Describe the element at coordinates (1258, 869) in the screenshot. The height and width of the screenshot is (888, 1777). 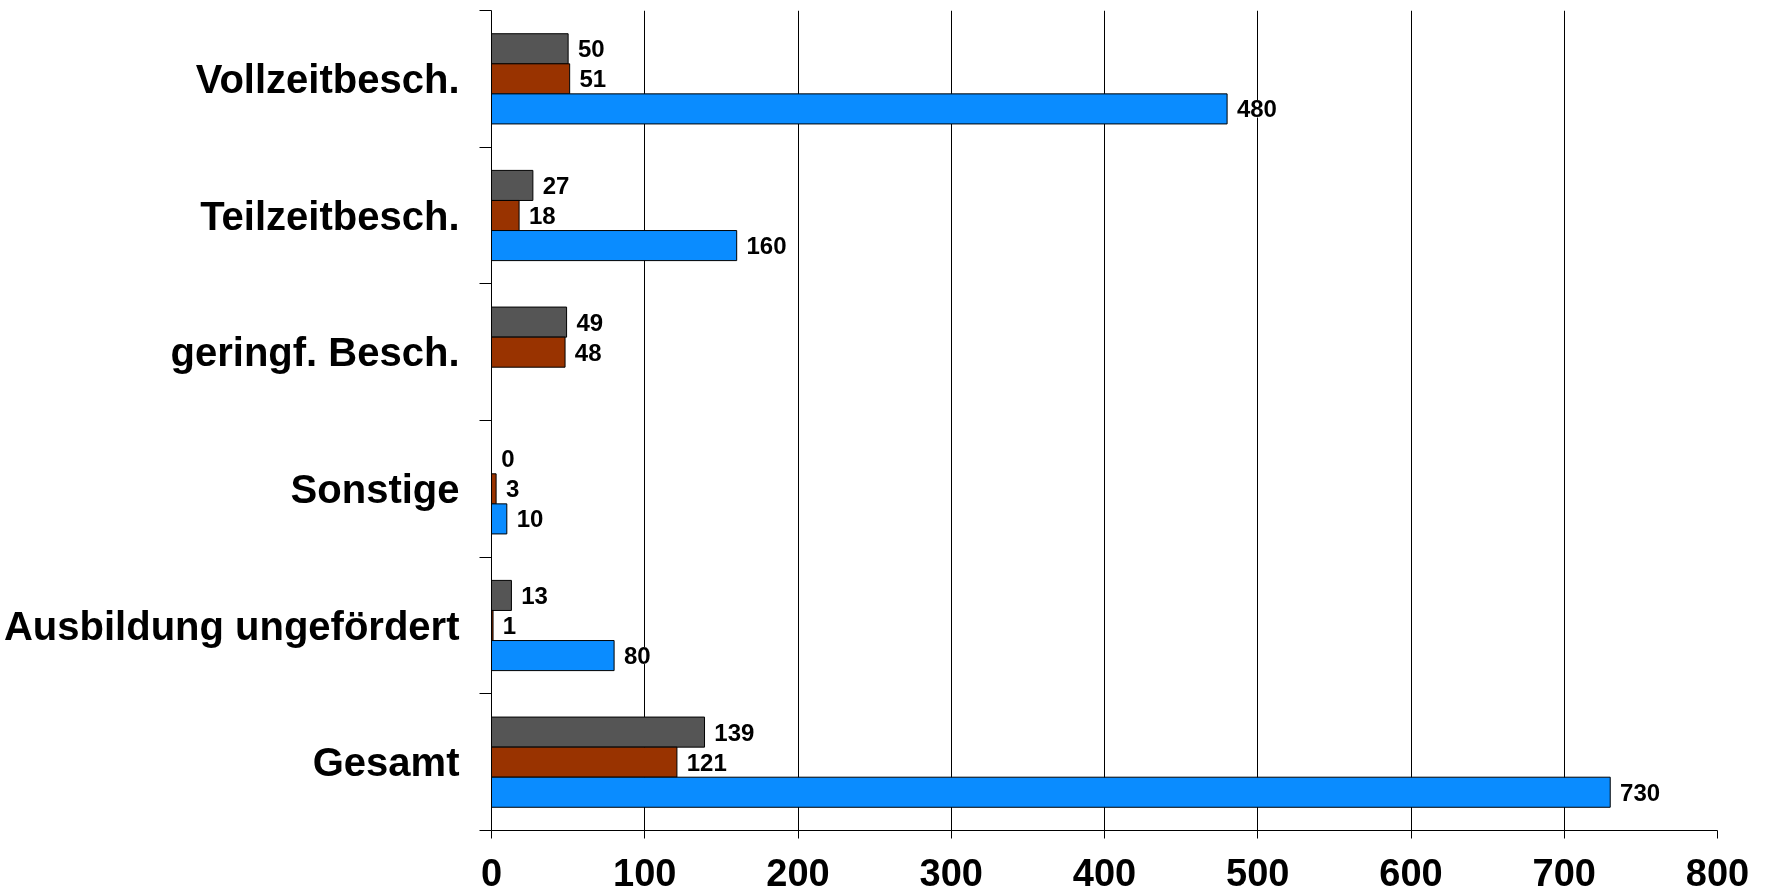
I see `x-tick-label: 500` at that location.